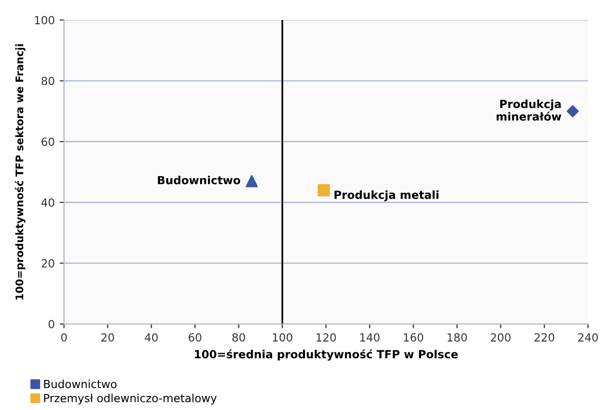  I want to click on annotation: Budownictwo, so click(199, 180).